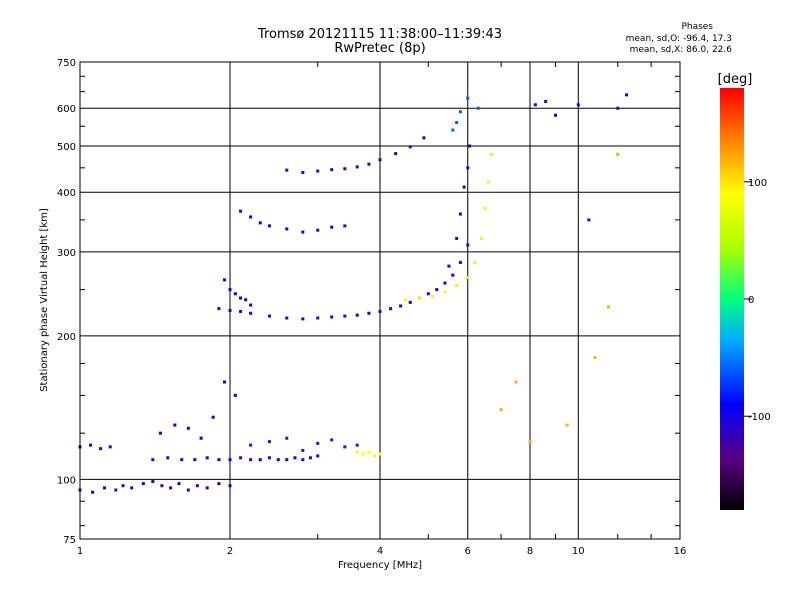  Describe the element at coordinates (735, 79) in the screenshot. I see `colorbar-label: [deg]` at that location.